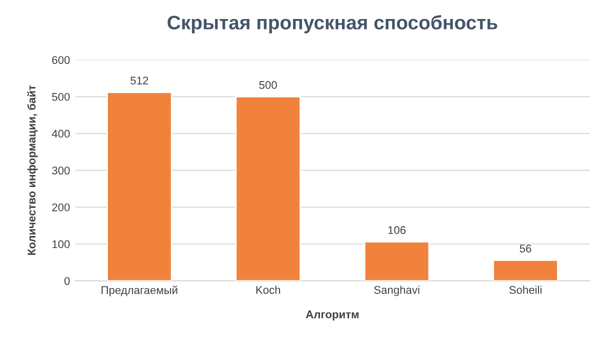 The height and width of the screenshot is (340, 605). What do you see at coordinates (526, 248) in the screenshot?
I see `data-label: 56` at bounding box center [526, 248].